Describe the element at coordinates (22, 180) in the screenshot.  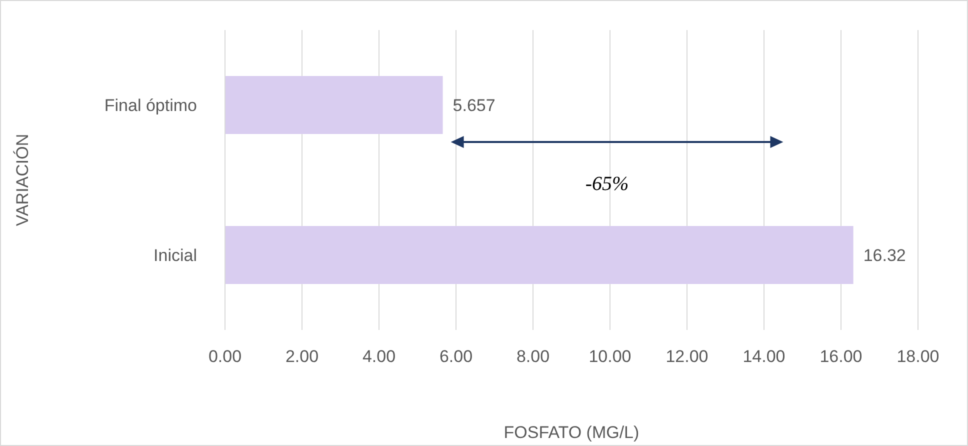
I see `y-axis-title: VARIACIÓN` at that location.